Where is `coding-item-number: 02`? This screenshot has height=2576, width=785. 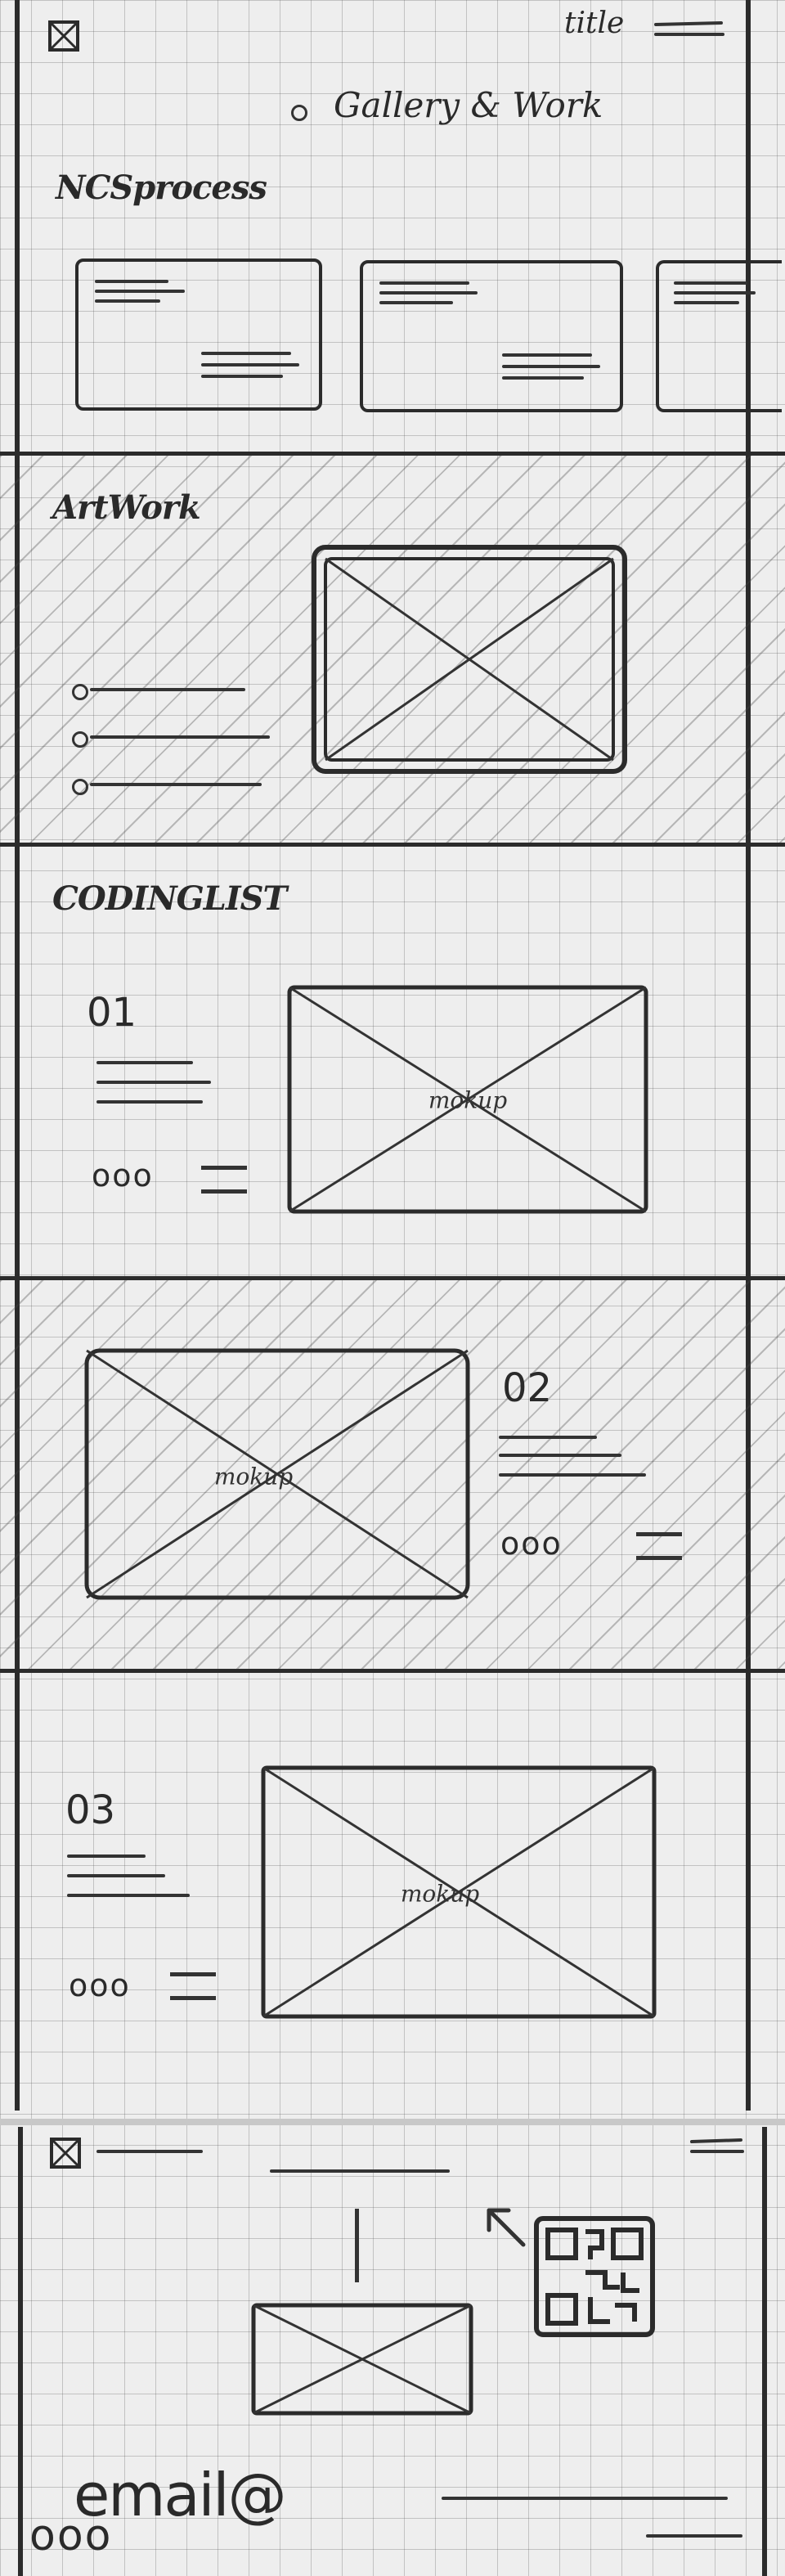 coding-item-number: 02 is located at coordinates (527, 1388).